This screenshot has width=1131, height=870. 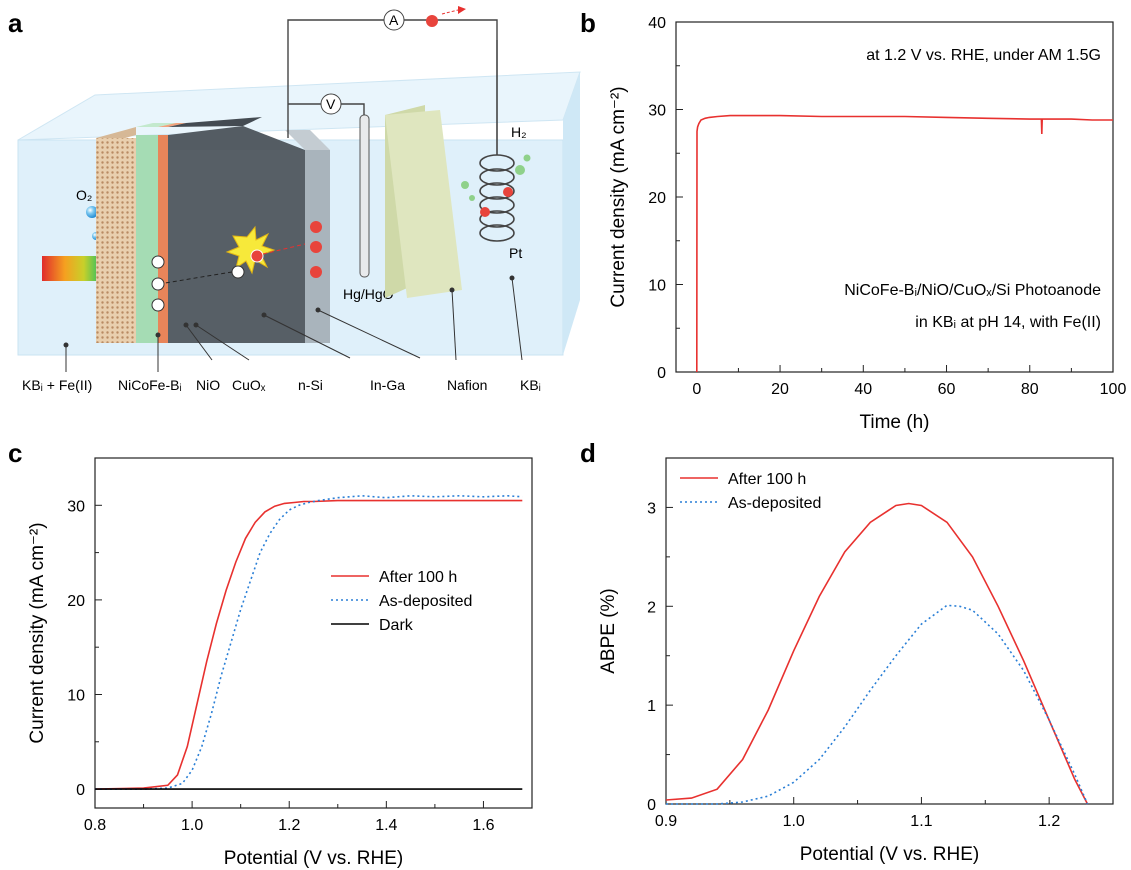 I want to click on label-cuox: CuOₓ, so click(x=249, y=385).